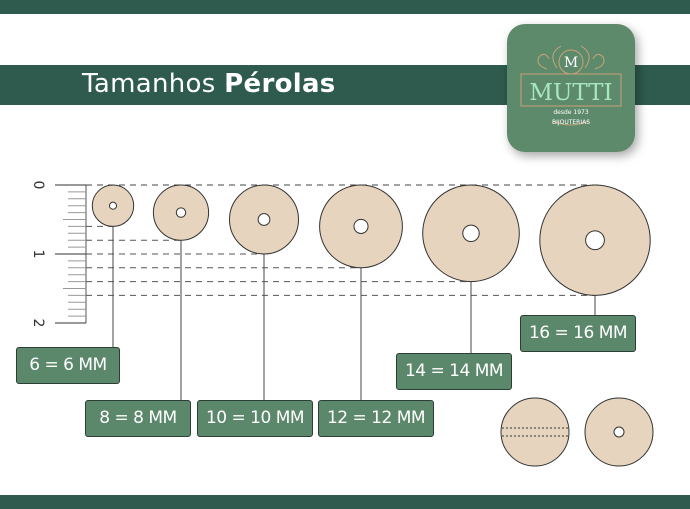 The image size is (690, 509). What do you see at coordinates (571, 122) in the screenshot?
I see `logo-tagline: BIJOUTERIAS` at bounding box center [571, 122].